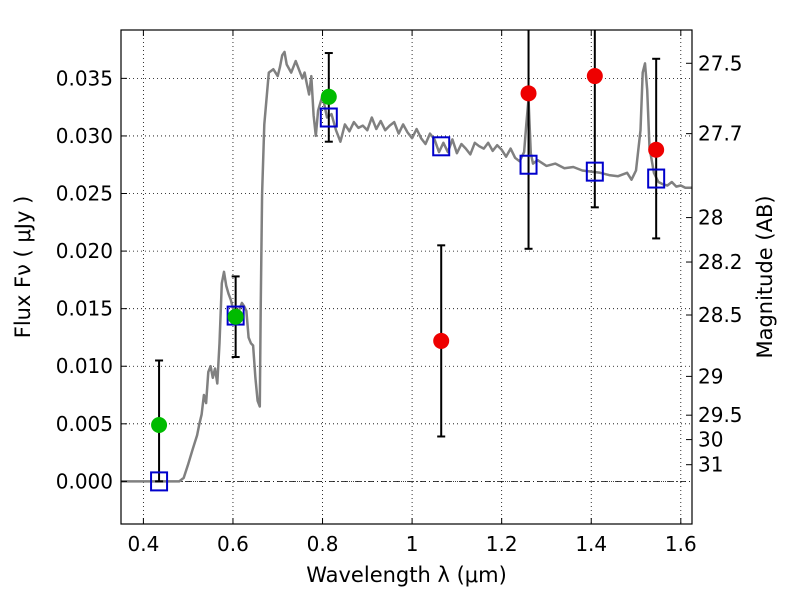 This screenshot has width=800, height=605. What do you see at coordinates (720, 134) in the screenshot?
I see `magnitude-tick-label: 27.7` at bounding box center [720, 134].